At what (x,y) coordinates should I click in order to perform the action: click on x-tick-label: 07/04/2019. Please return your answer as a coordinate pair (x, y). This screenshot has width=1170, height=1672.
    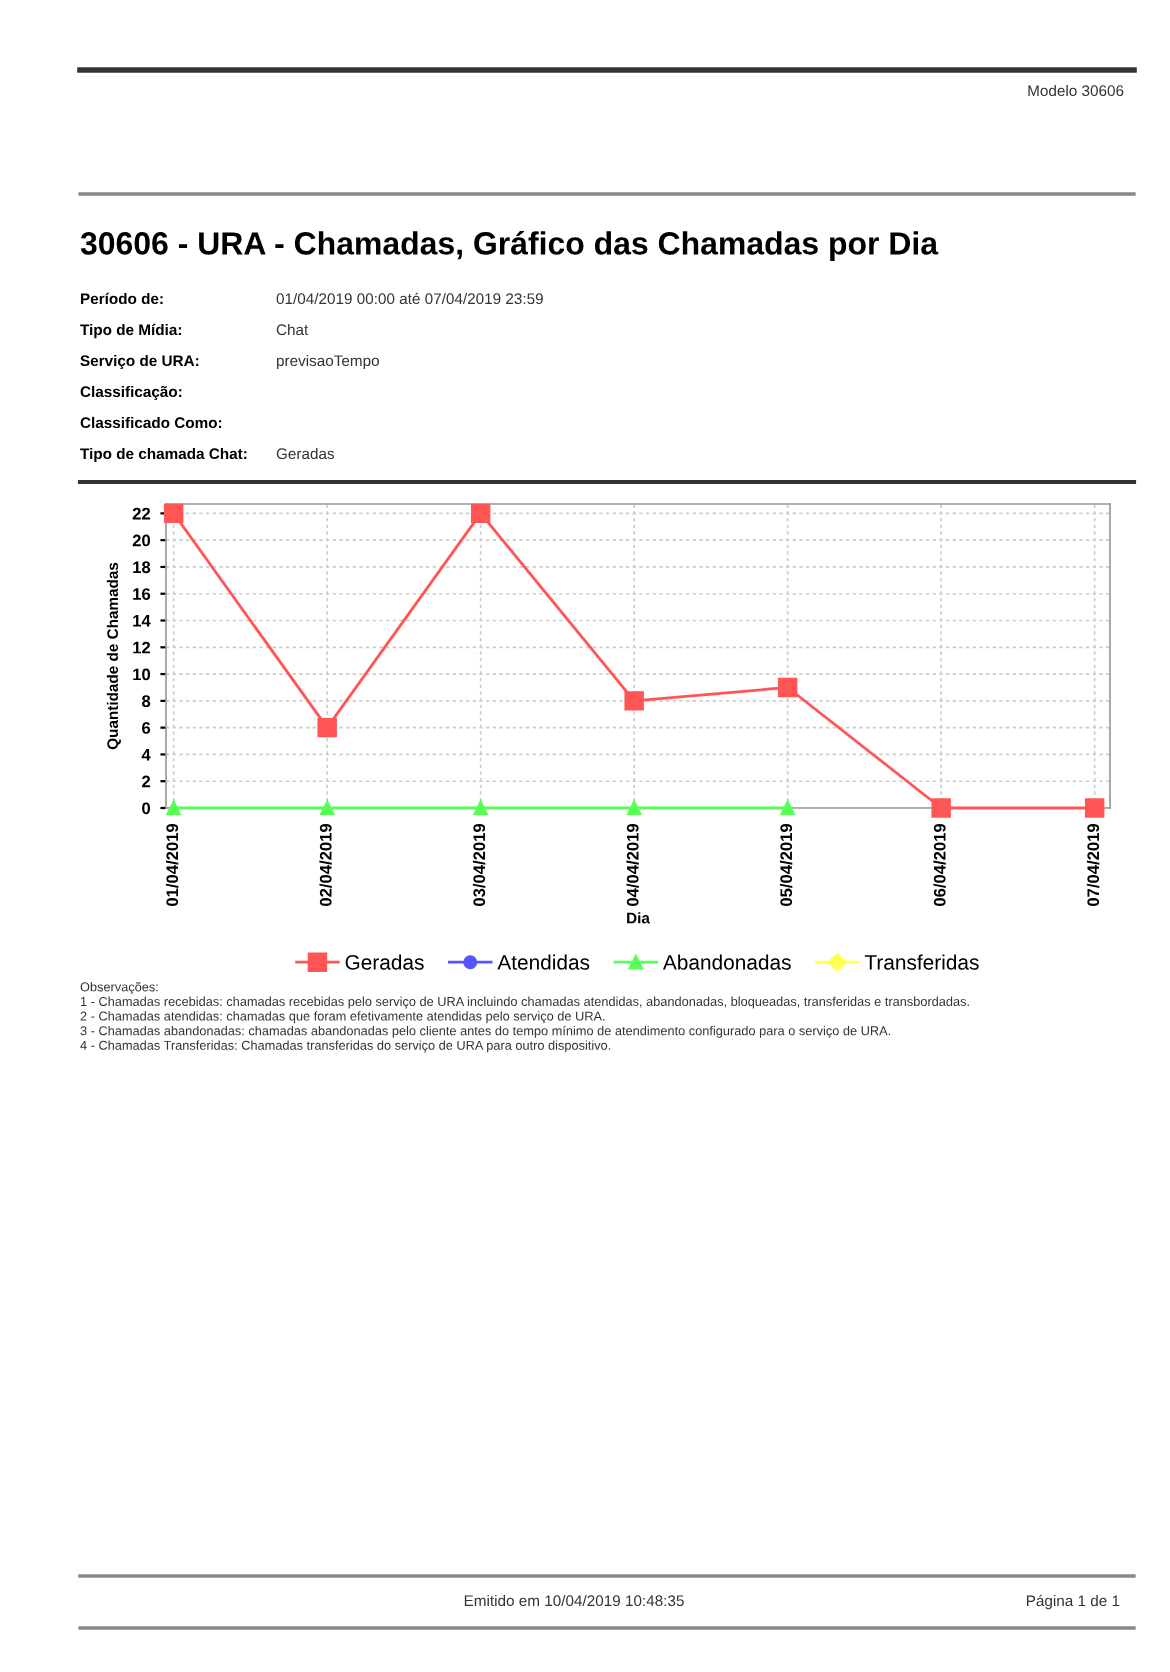
    Looking at the image, I should click on (1093, 865).